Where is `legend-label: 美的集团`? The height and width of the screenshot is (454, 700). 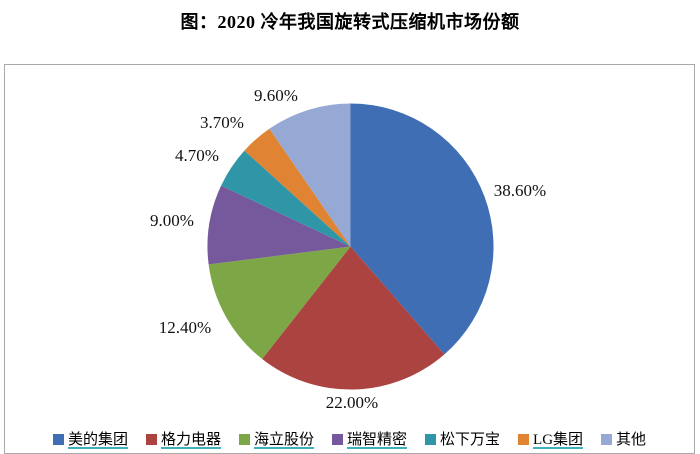
legend-label: 美的集团 is located at coordinates (97, 439).